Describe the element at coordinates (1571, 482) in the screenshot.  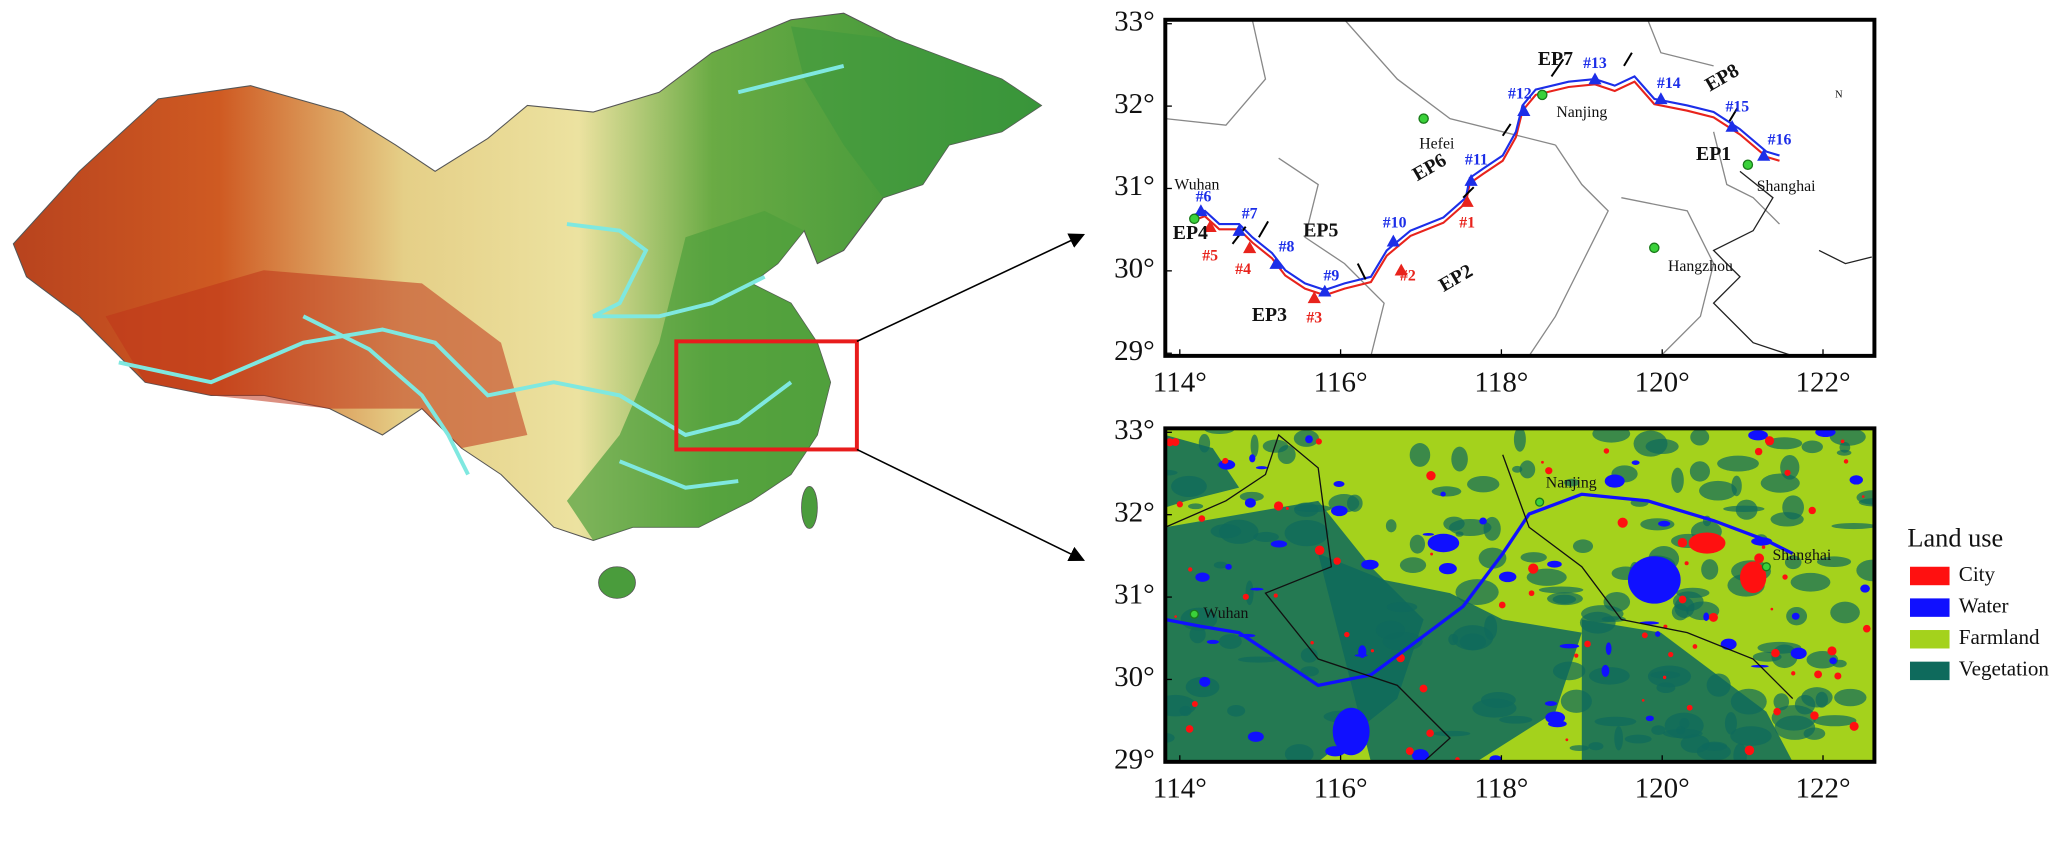
I see `city-label: Nanjing` at that location.